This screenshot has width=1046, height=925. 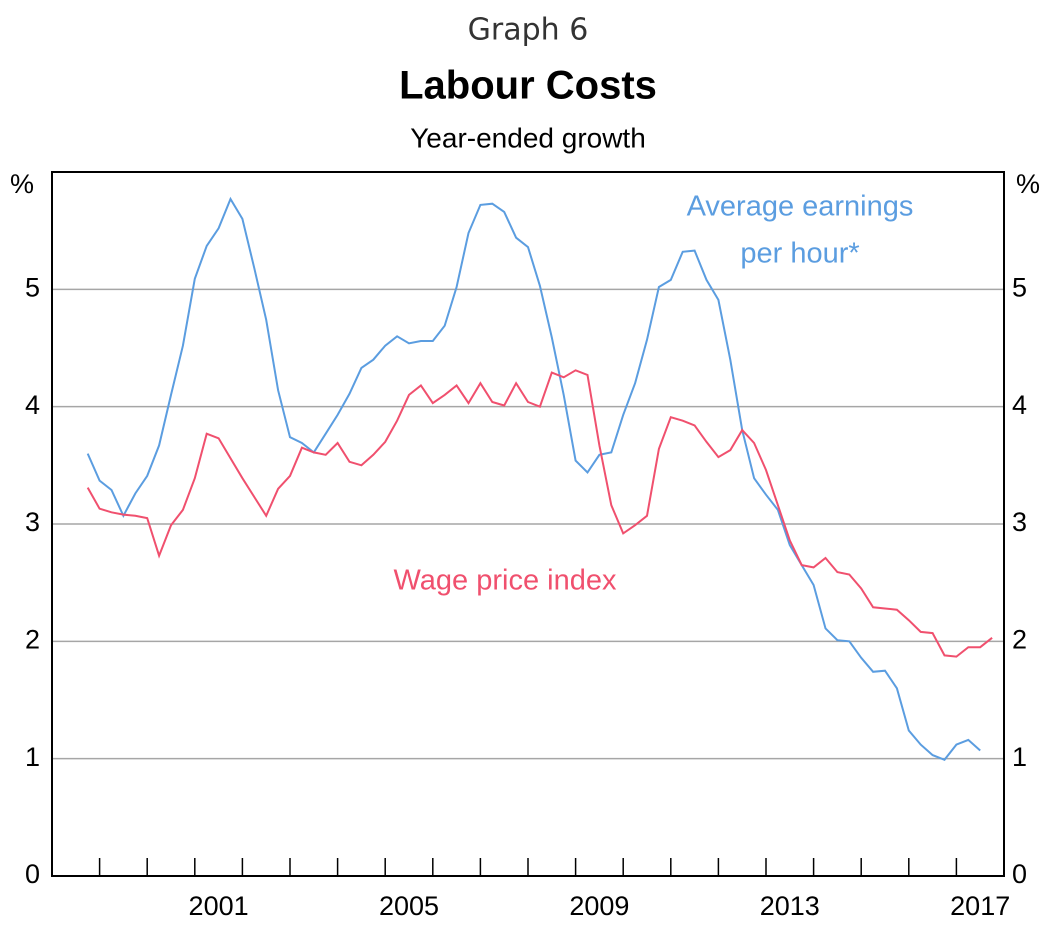 I want to click on y2-tick-label: 2, so click(x=1019, y=639).